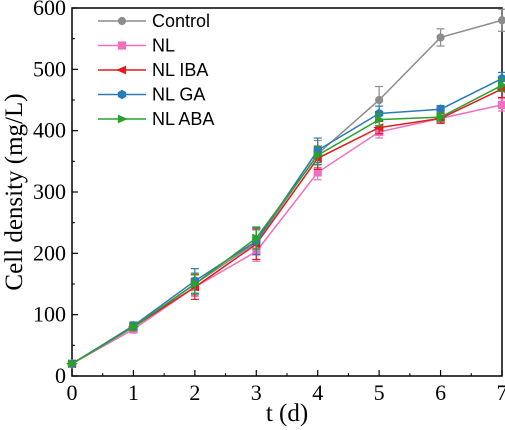  Describe the element at coordinates (178, 95) in the screenshot. I see `legend-label: NL GA` at that location.